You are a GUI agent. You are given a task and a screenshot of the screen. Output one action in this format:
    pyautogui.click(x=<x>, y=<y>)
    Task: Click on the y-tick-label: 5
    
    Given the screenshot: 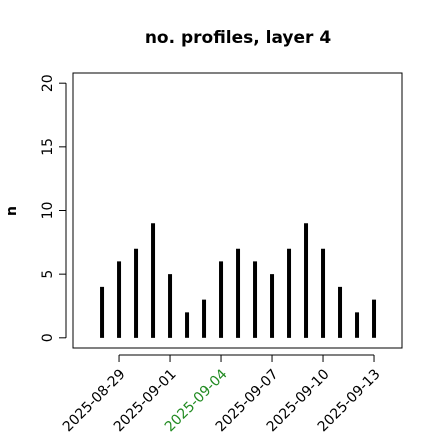 What is the action you would take?
    pyautogui.click(x=48, y=274)
    